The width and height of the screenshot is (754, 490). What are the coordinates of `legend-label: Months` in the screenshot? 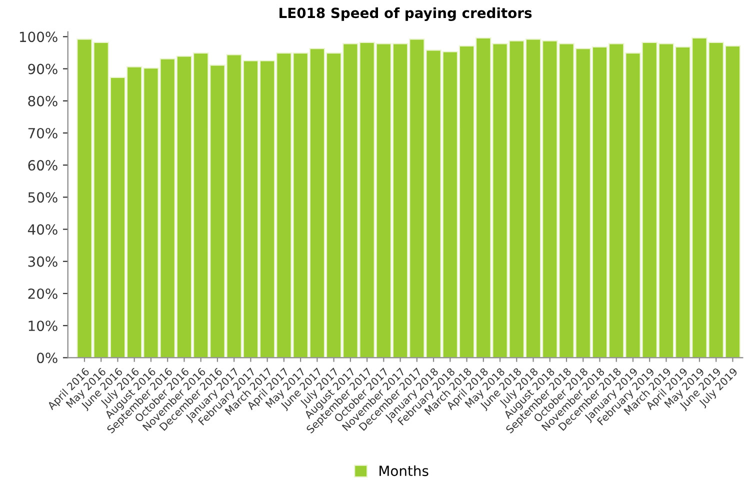 It's located at (404, 470).